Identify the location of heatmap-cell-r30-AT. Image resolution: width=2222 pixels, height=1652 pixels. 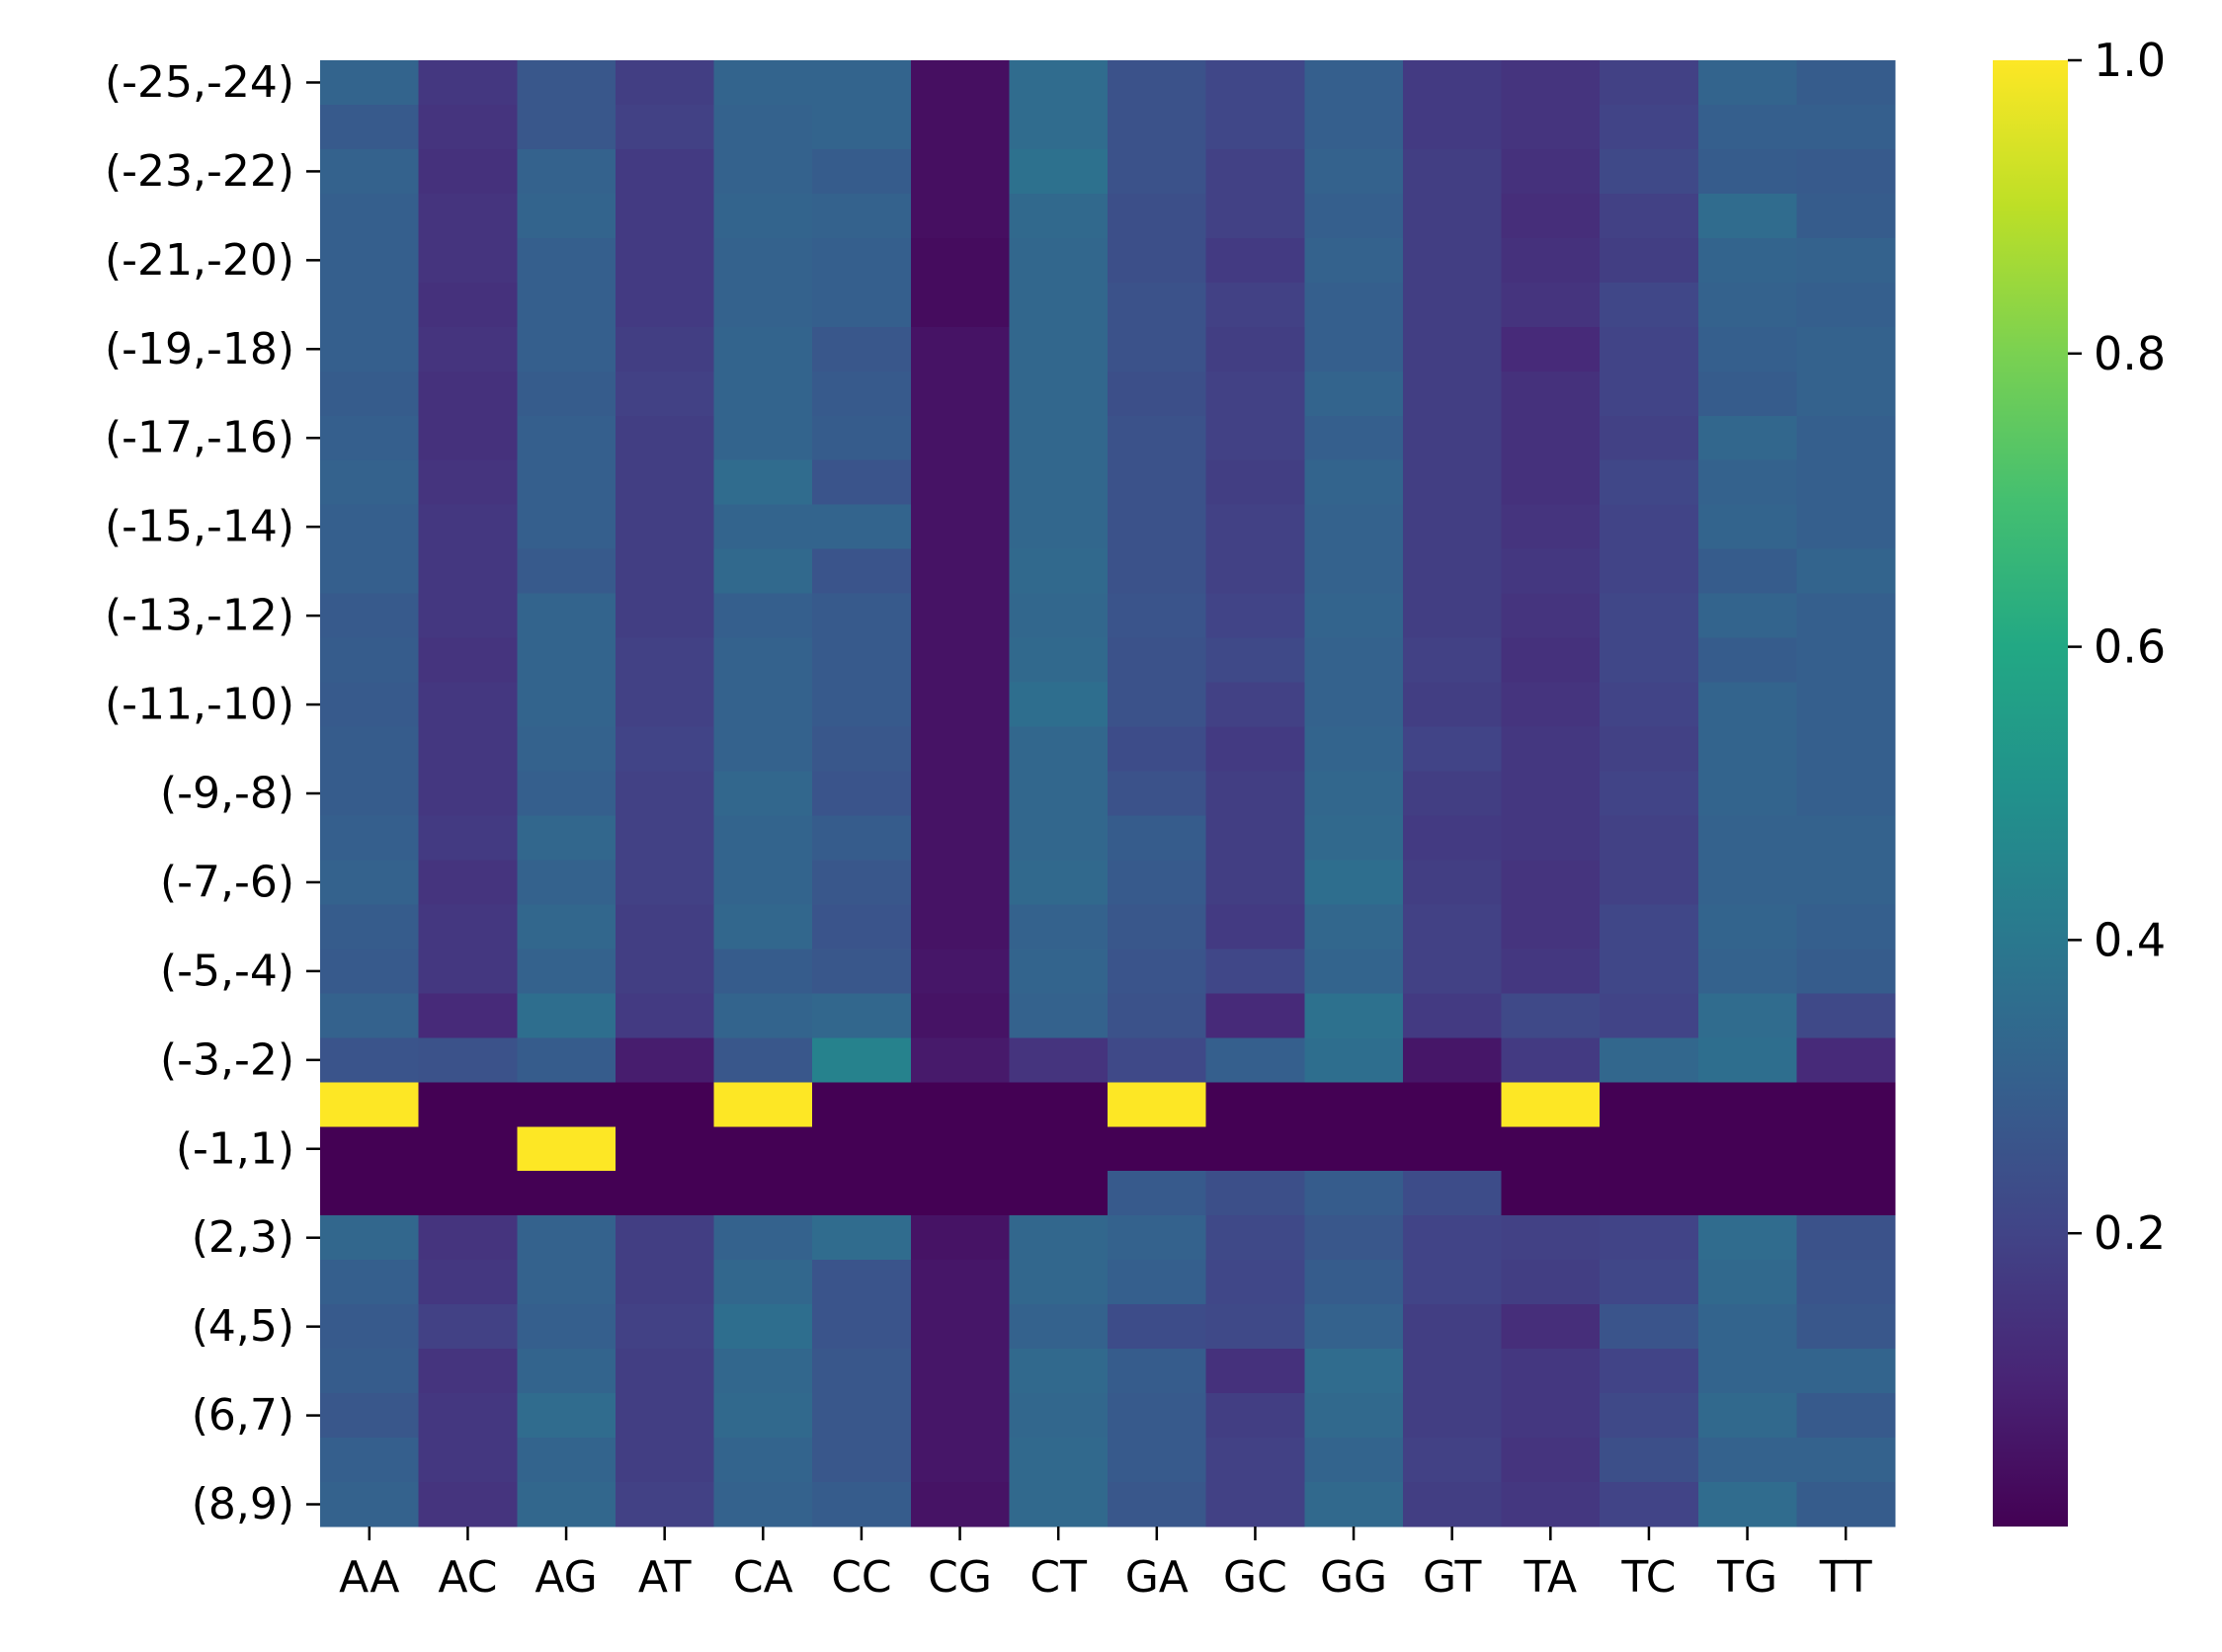
(665, 1416).